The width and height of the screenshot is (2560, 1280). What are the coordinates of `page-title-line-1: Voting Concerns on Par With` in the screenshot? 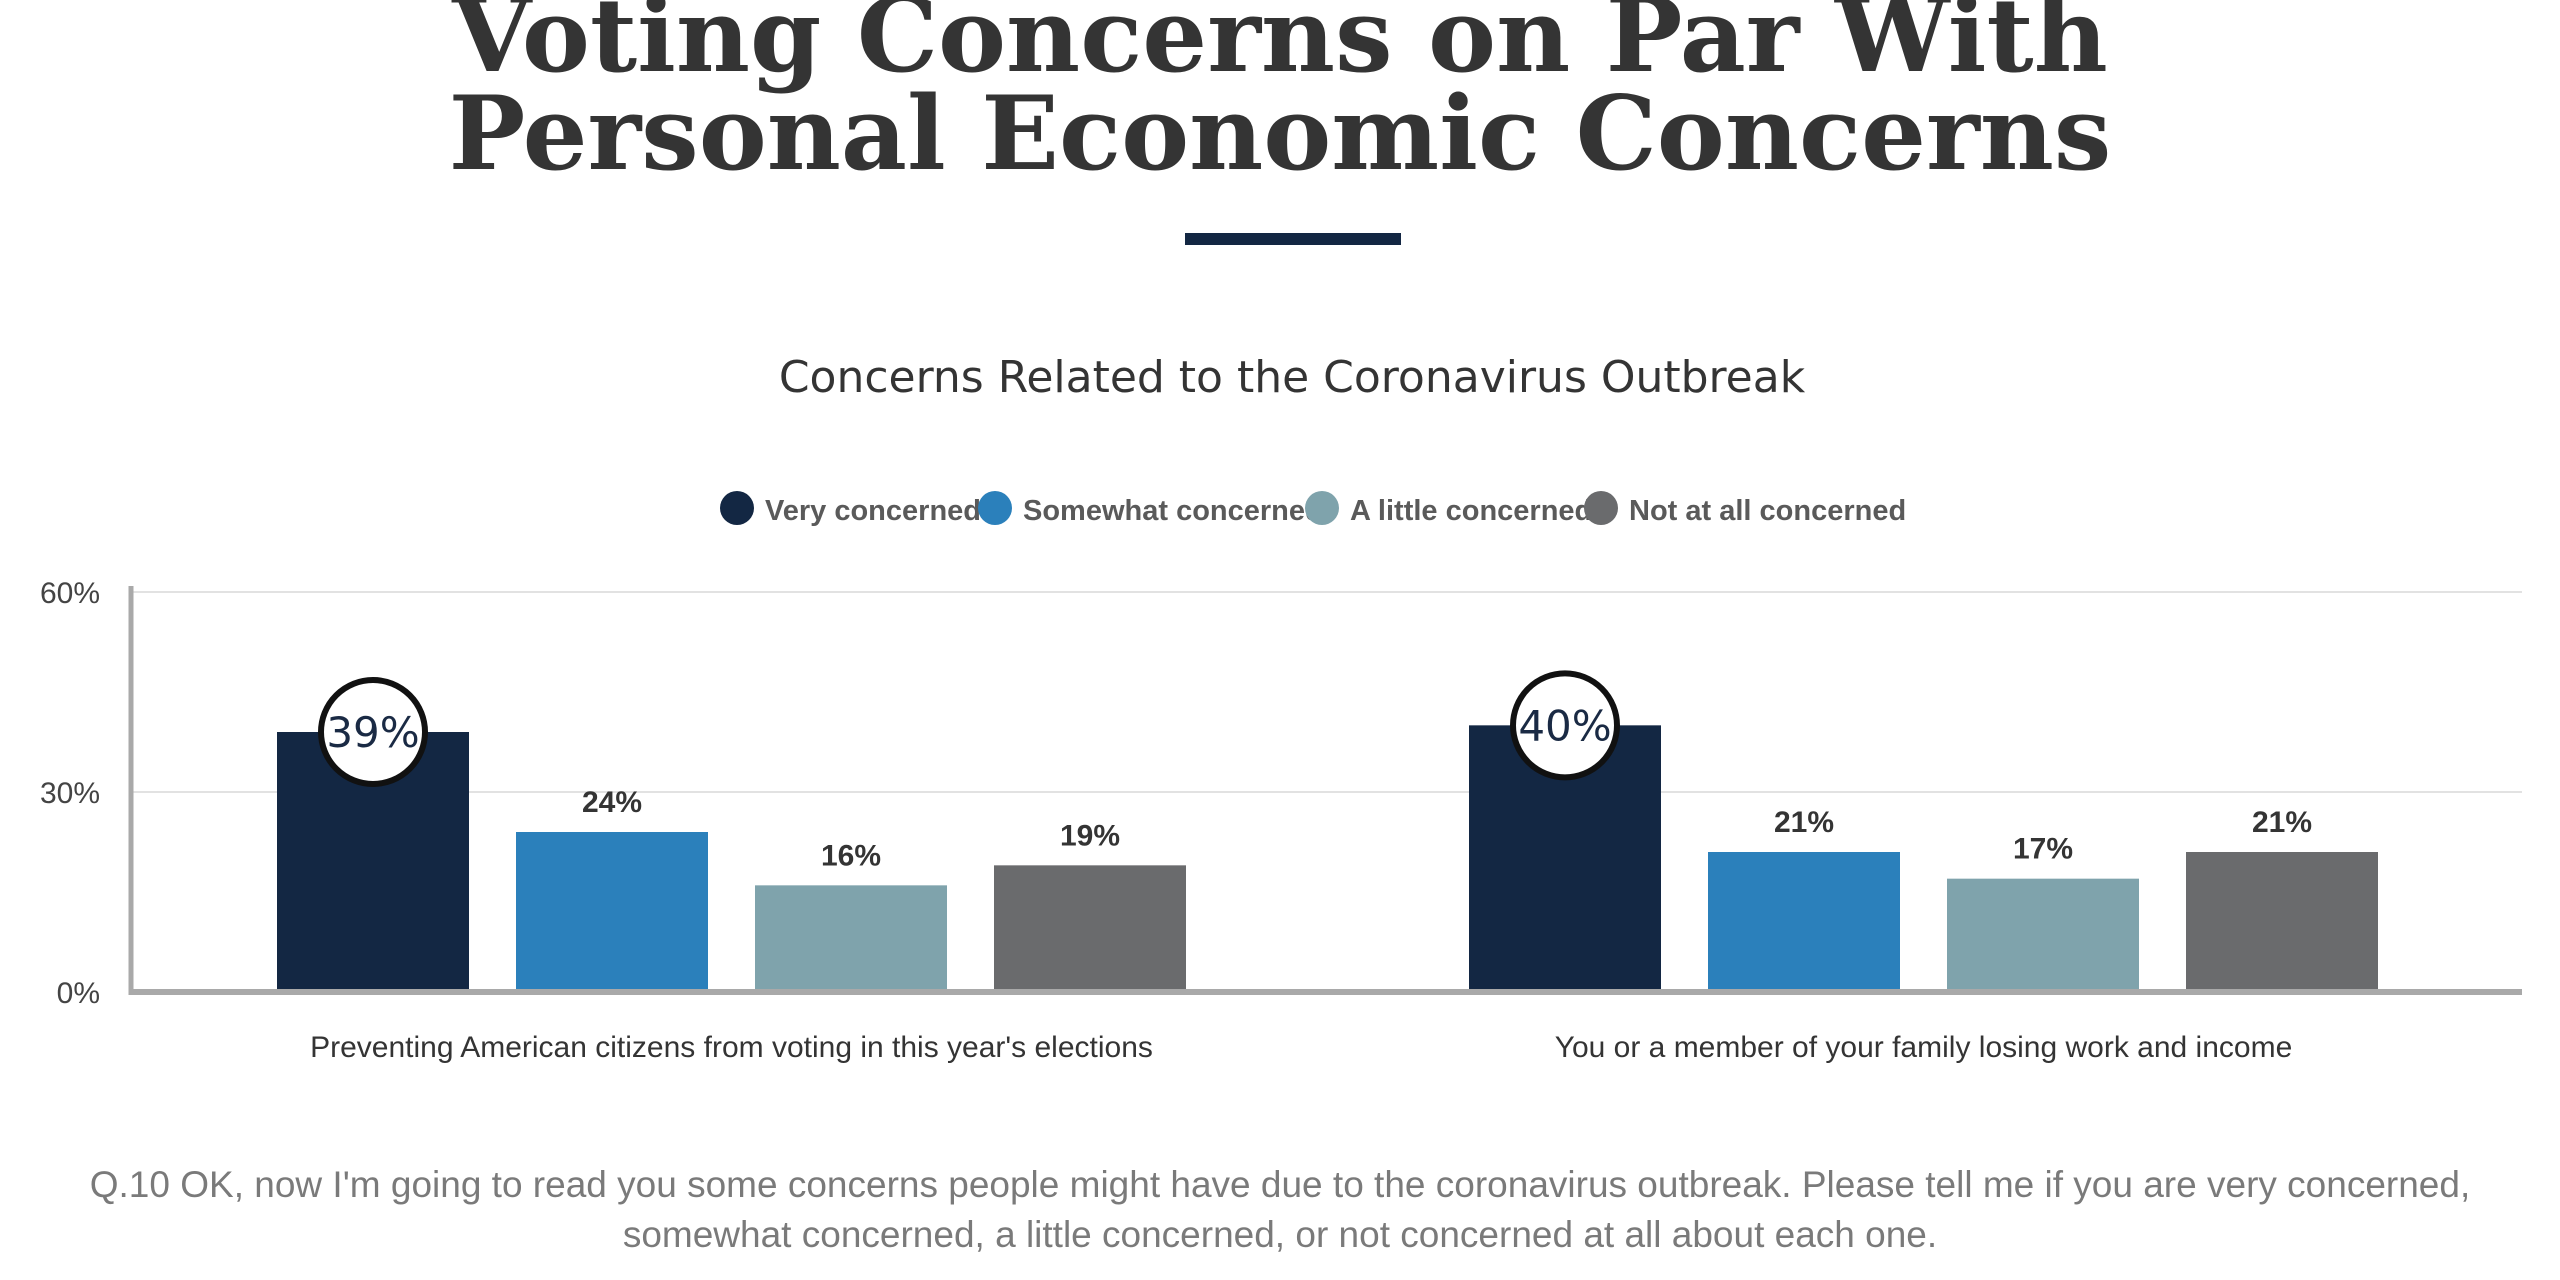 It's located at (1280, 48).